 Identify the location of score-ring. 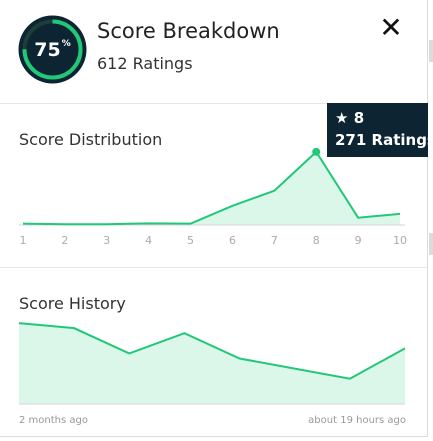
(52, 49).